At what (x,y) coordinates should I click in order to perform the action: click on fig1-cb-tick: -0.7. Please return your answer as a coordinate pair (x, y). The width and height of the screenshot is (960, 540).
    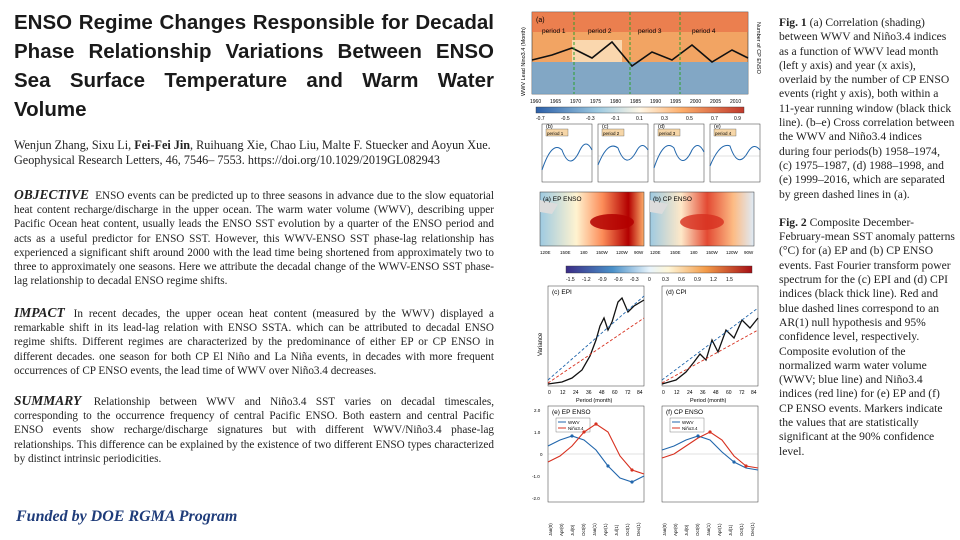
    Looking at the image, I should click on (540, 119).